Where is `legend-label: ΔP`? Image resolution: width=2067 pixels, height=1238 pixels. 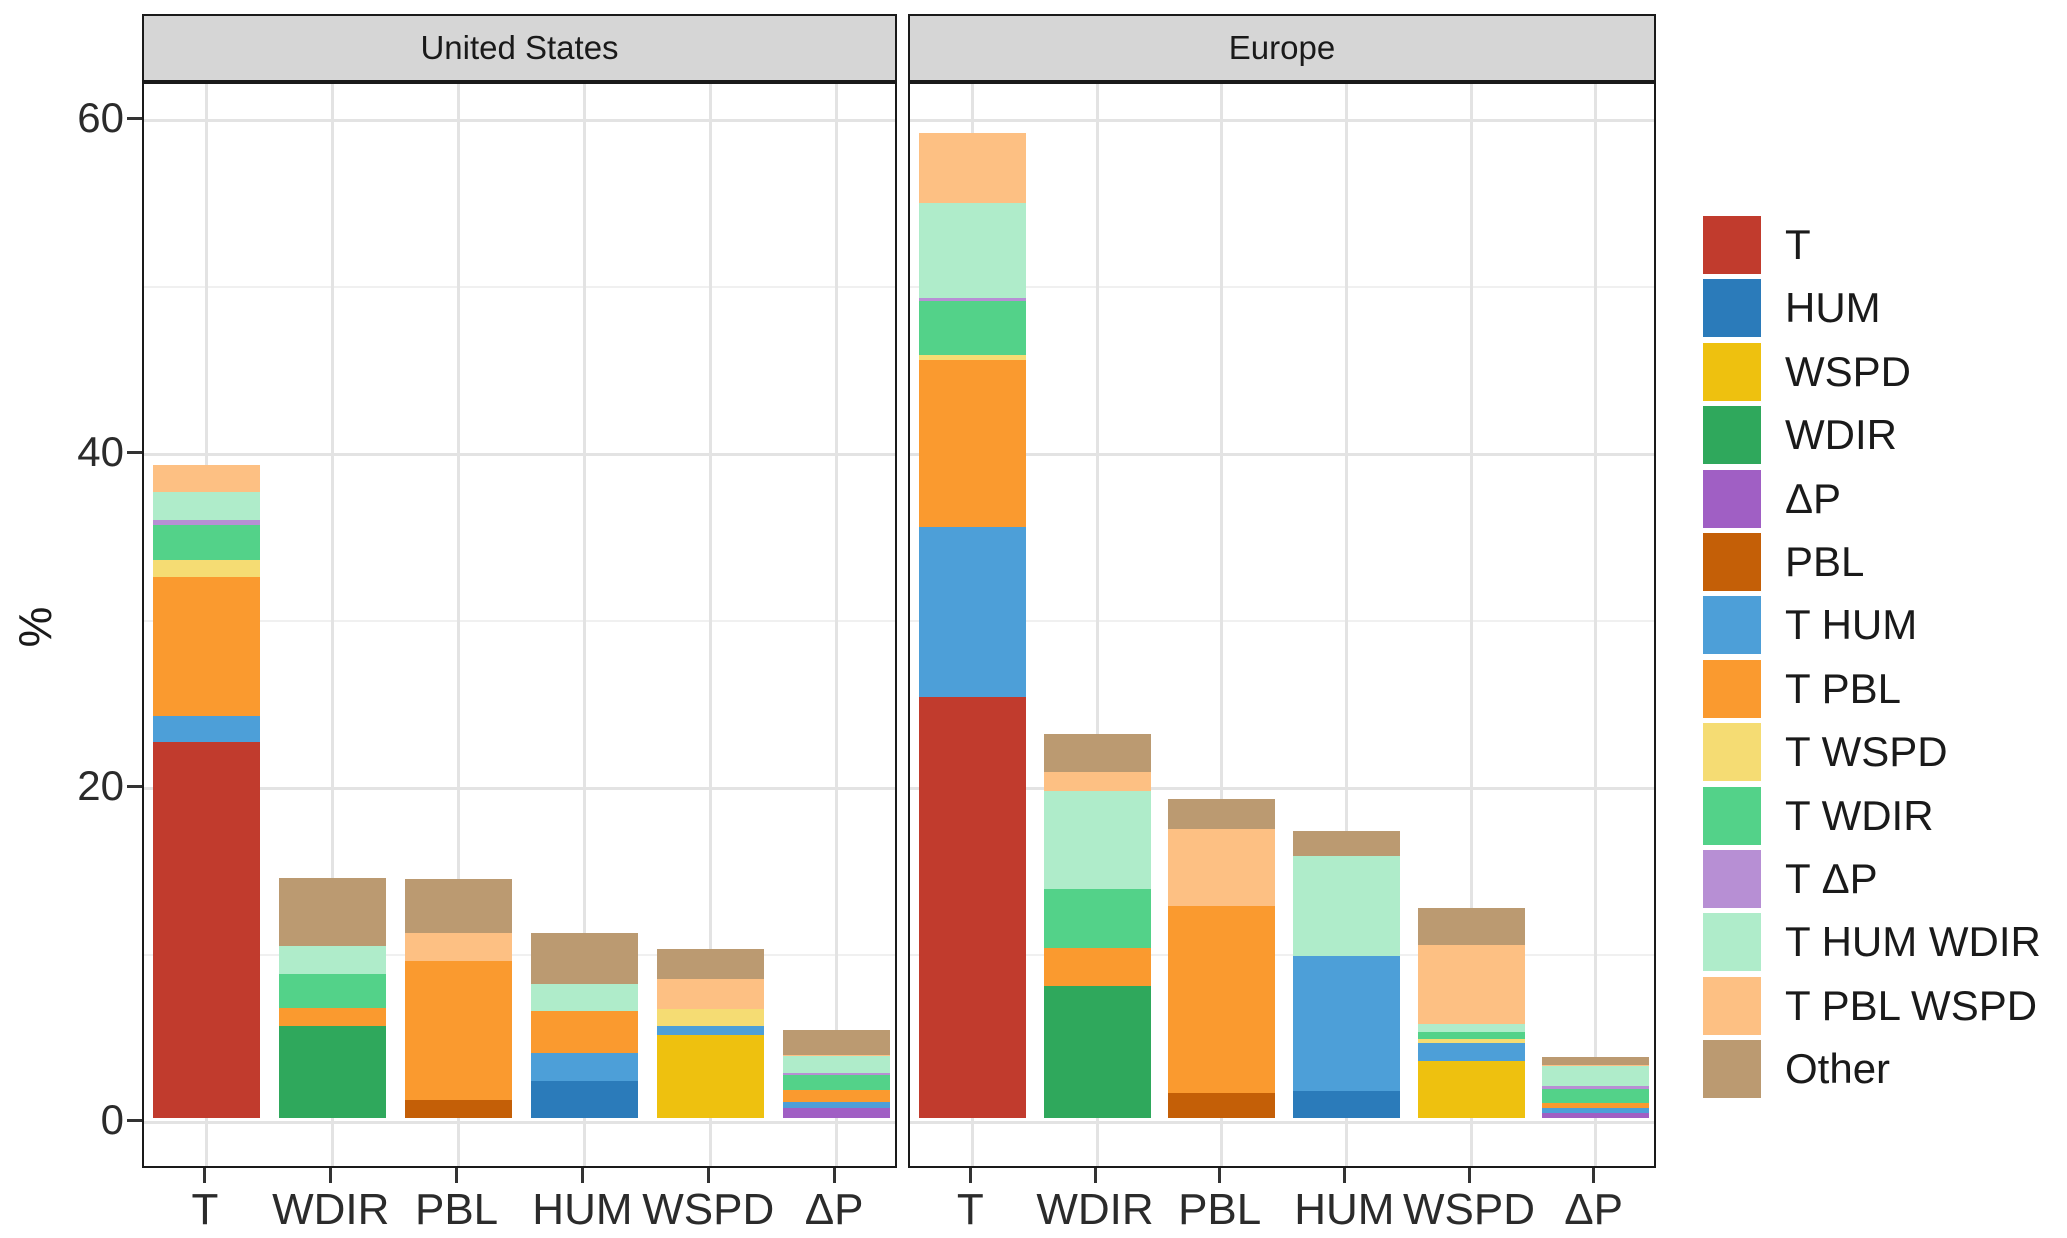
legend-label: ΔP is located at coordinates (1813, 498).